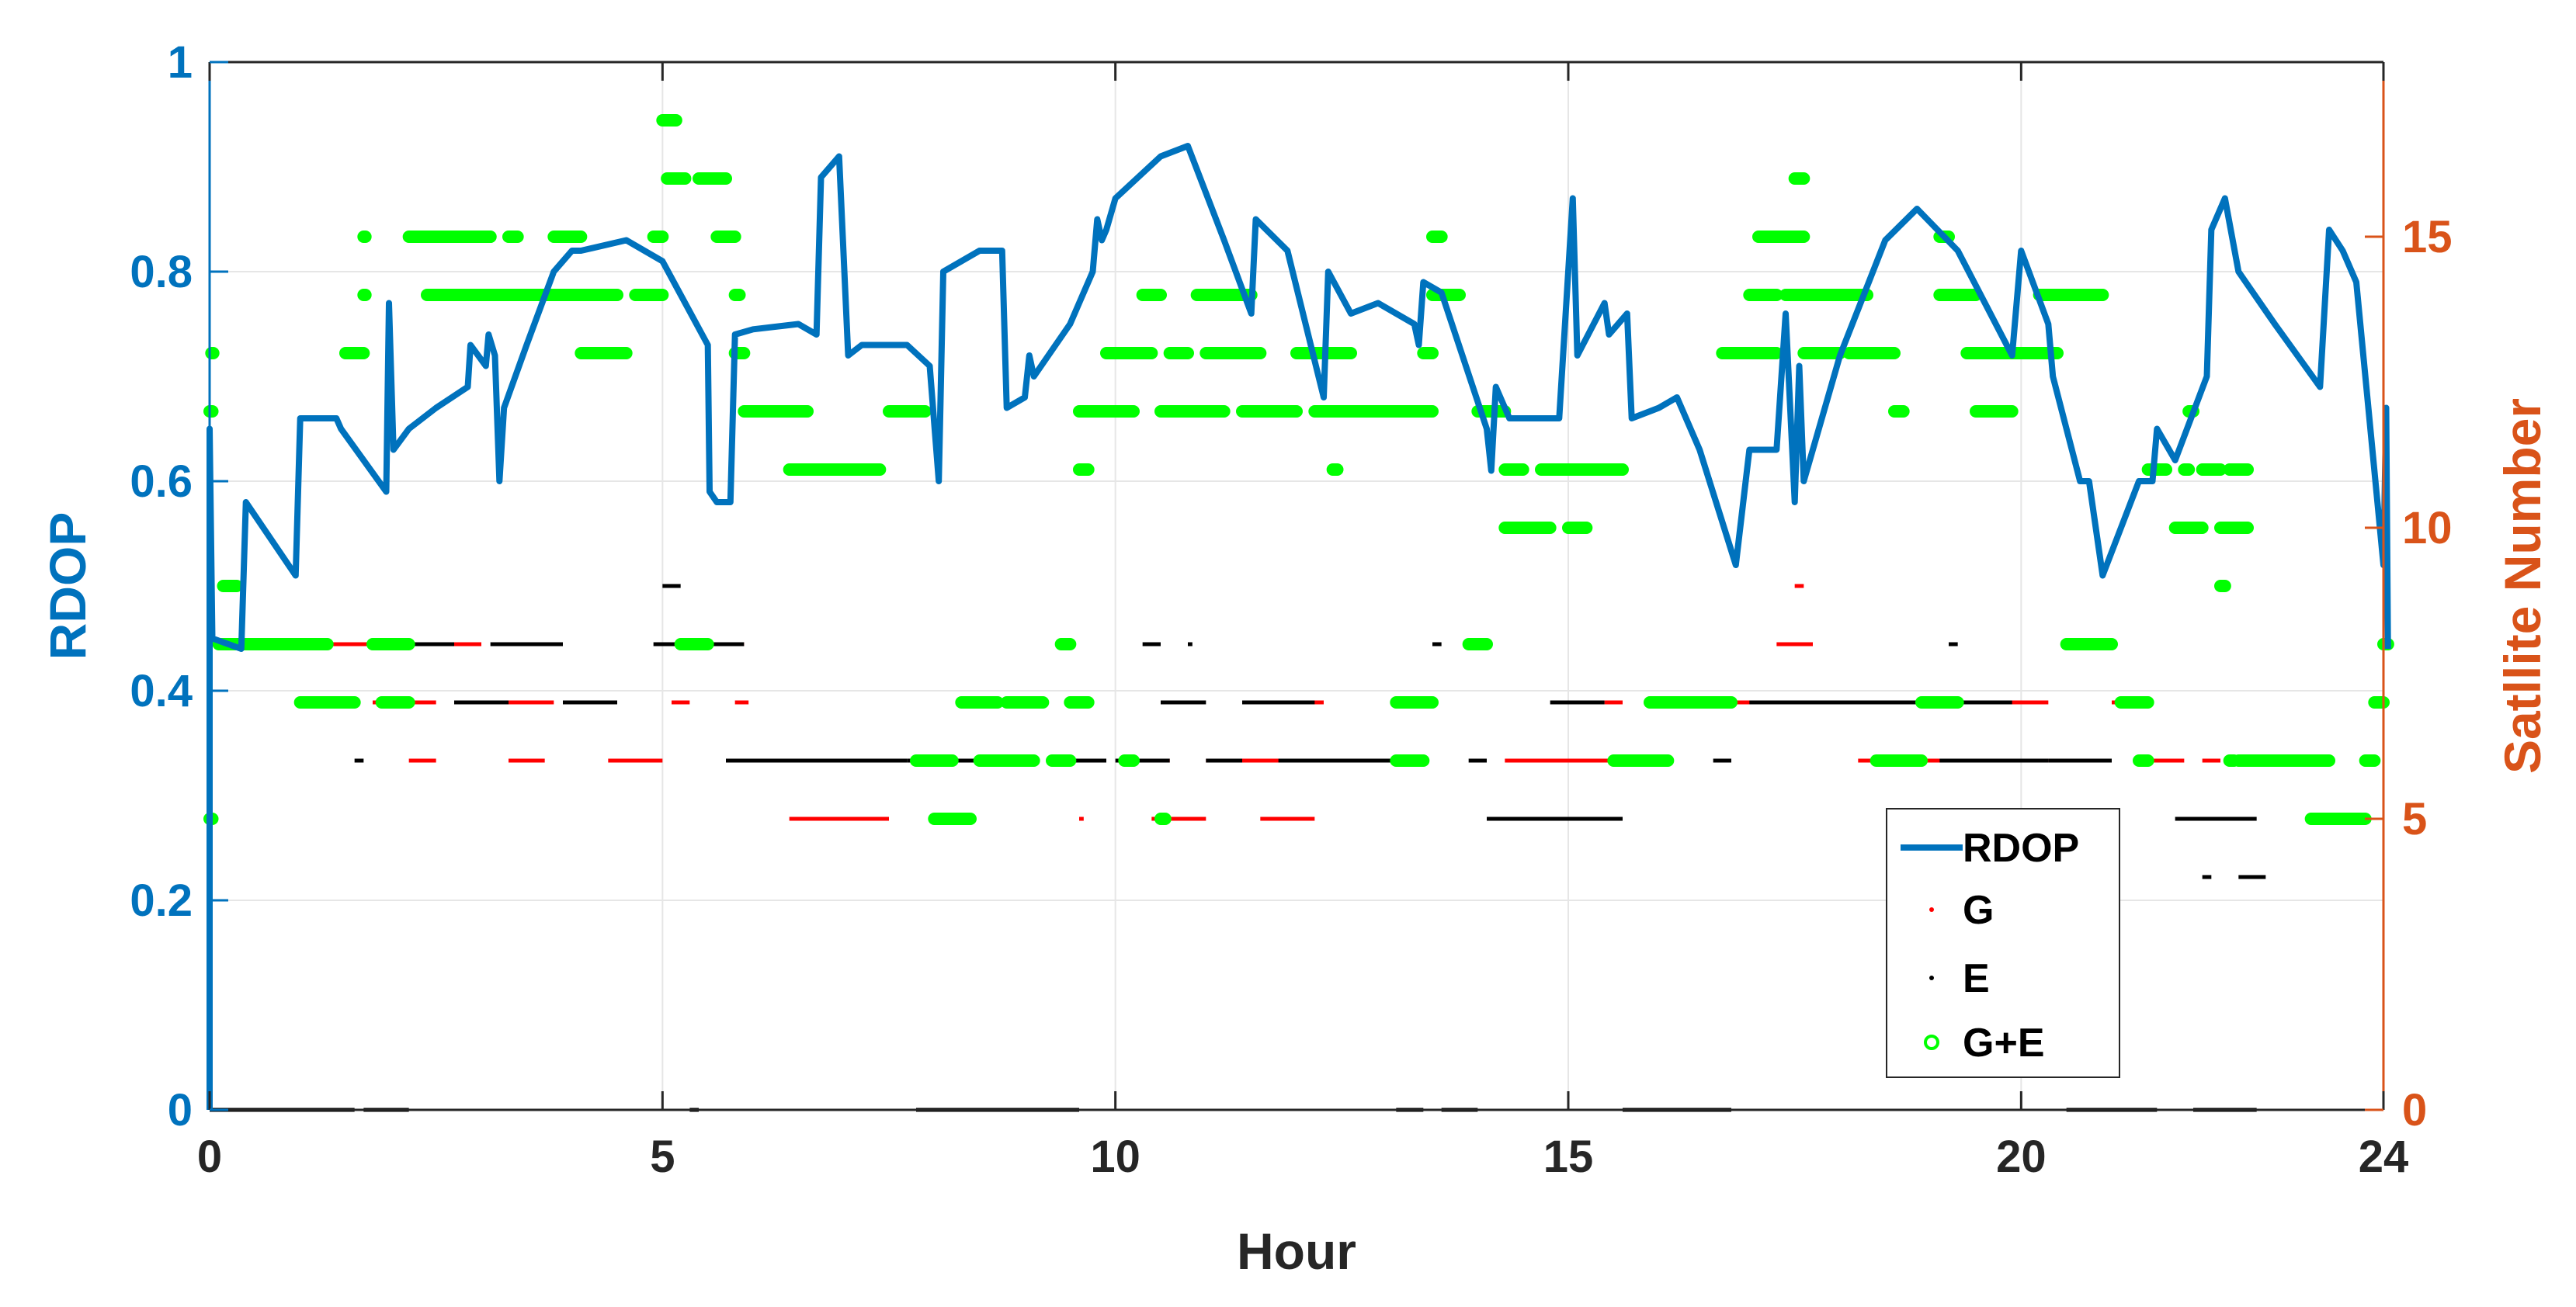 The height and width of the screenshot is (1307, 2576). Describe the element at coordinates (2427, 237) in the screenshot. I see `y-right-tick-label: 15` at that location.